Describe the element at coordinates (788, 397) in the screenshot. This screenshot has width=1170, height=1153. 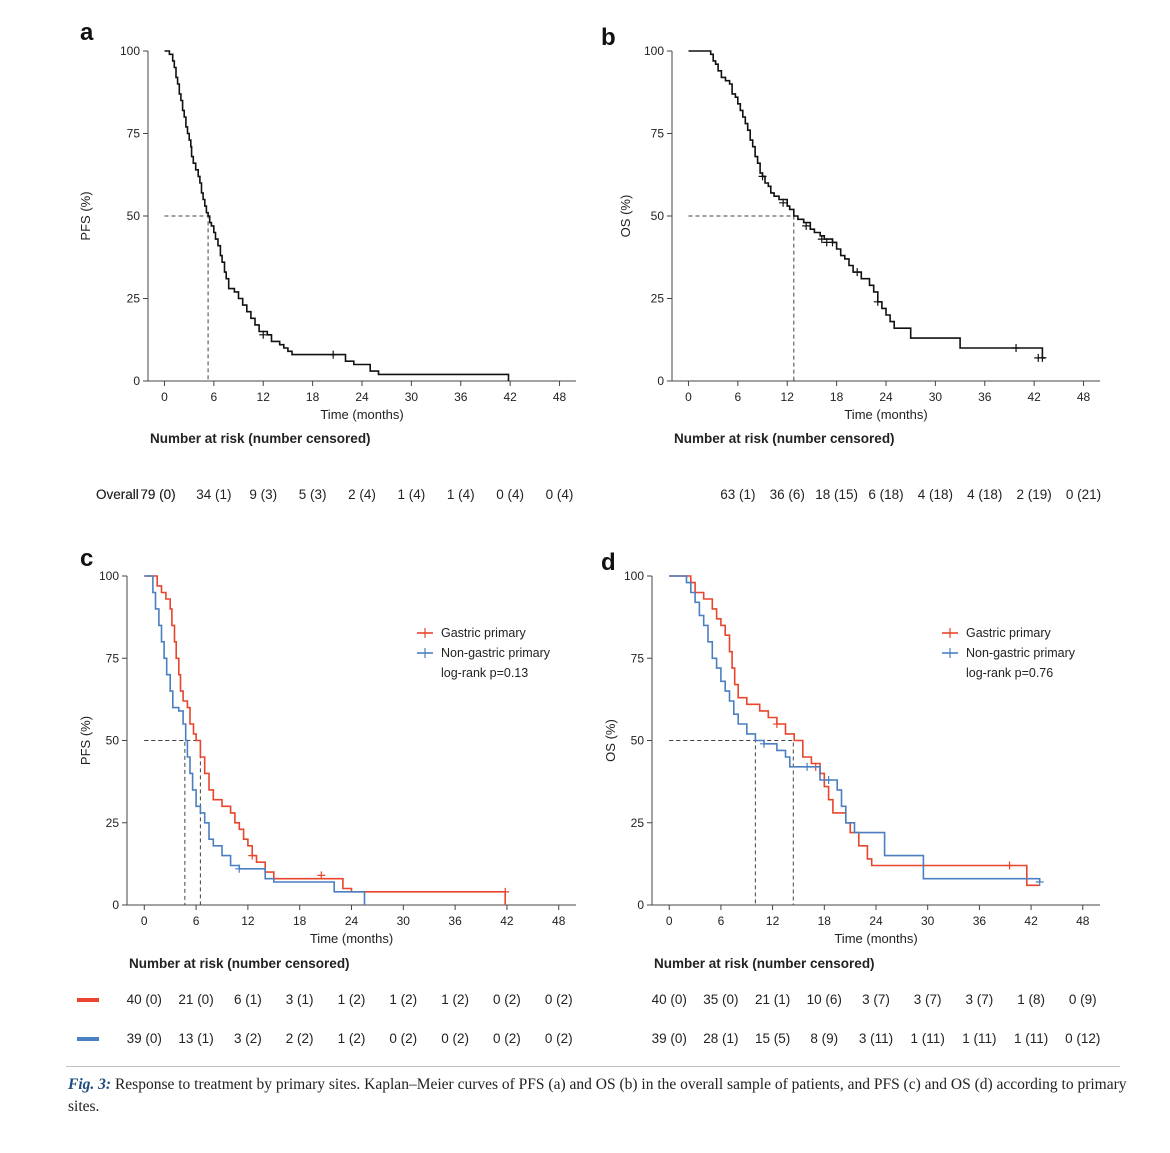
I see `x-tick-label-b: 12` at that location.